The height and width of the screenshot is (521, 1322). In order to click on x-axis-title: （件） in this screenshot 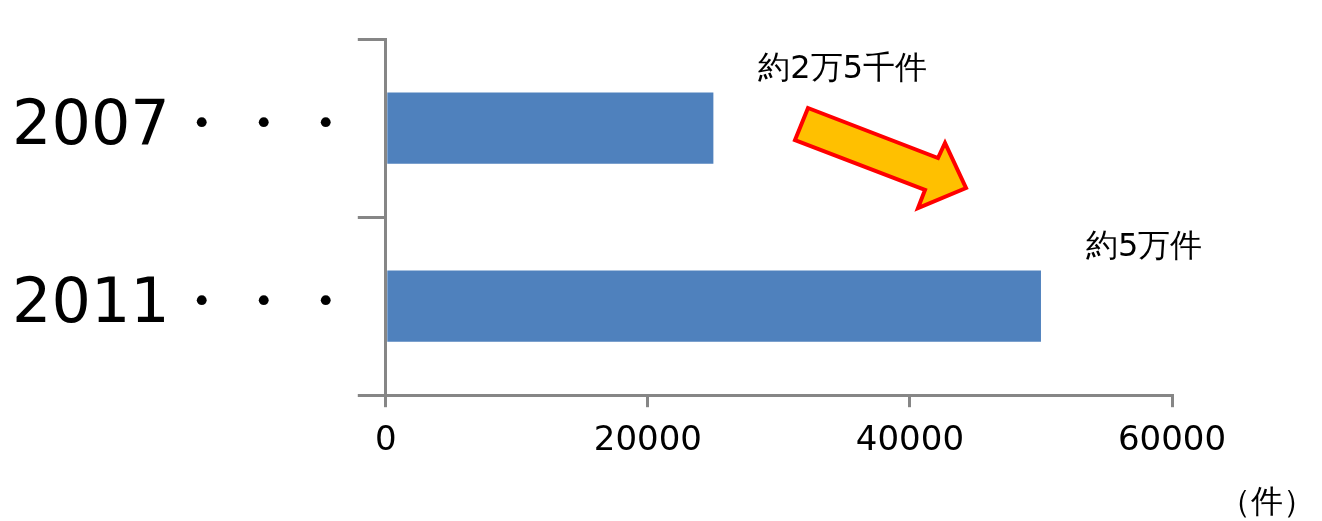, I will do `click(1267, 501)`.